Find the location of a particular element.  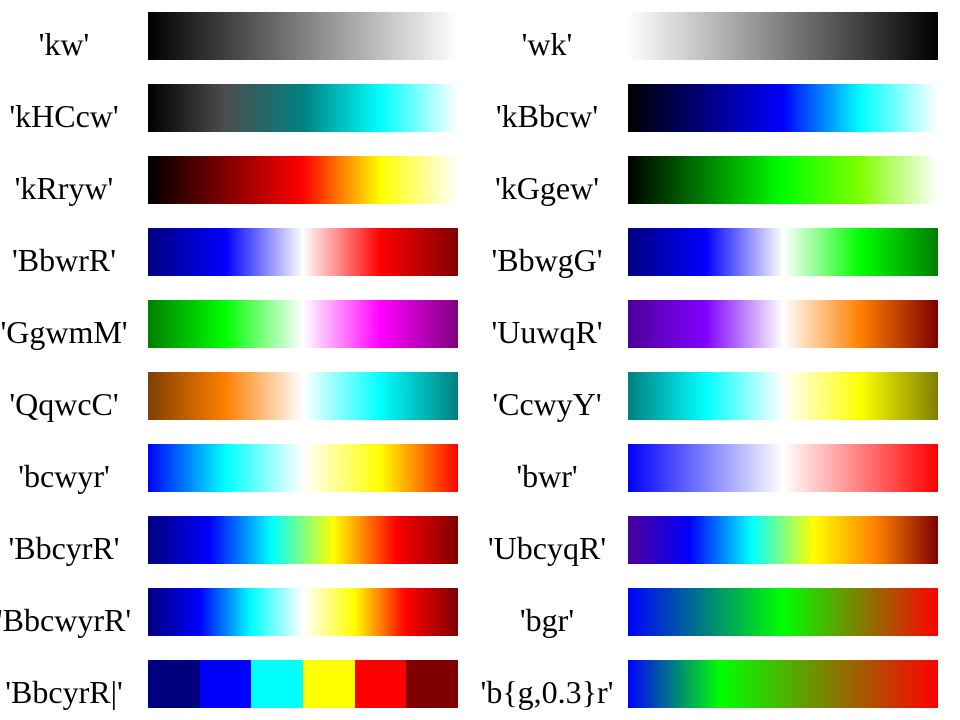

colormap-label-right-0: 'wk' is located at coordinates (547, 44).